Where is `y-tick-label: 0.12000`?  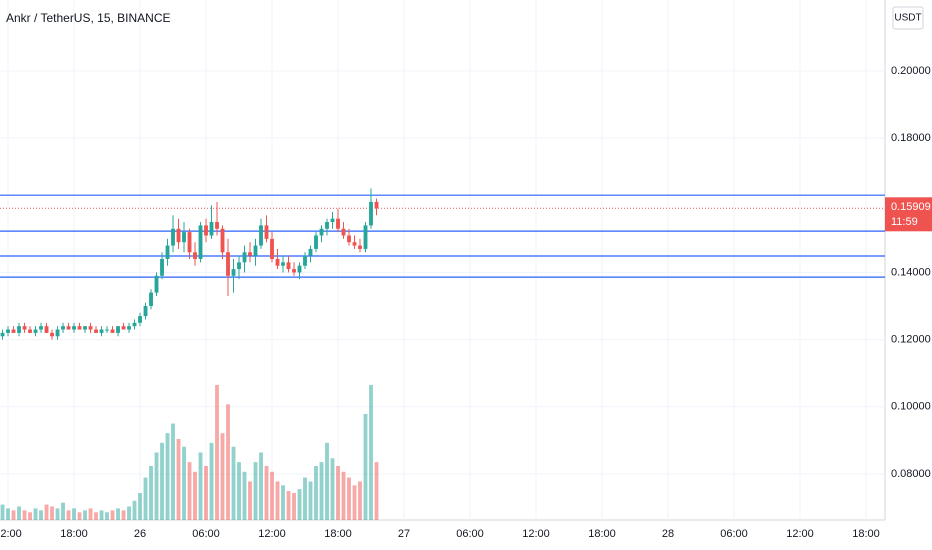 y-tick-label: 0.12000 is located at coordinates (911, 340).